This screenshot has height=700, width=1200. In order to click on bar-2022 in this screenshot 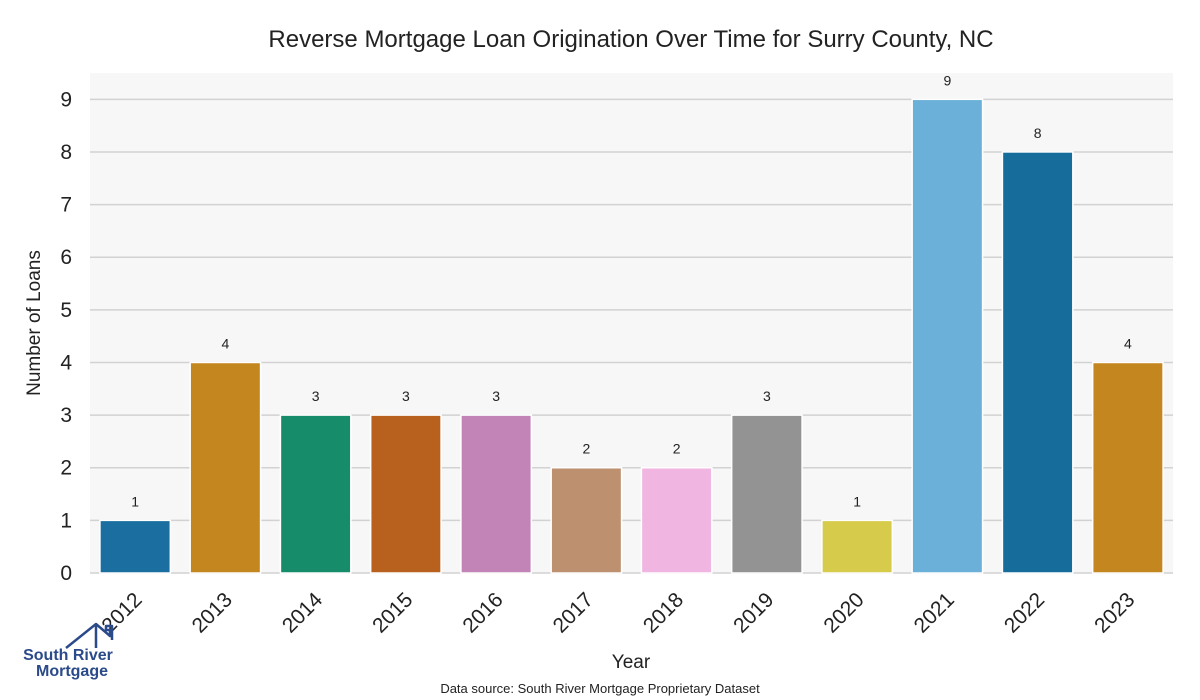, I will do `click(1037, 362)`.